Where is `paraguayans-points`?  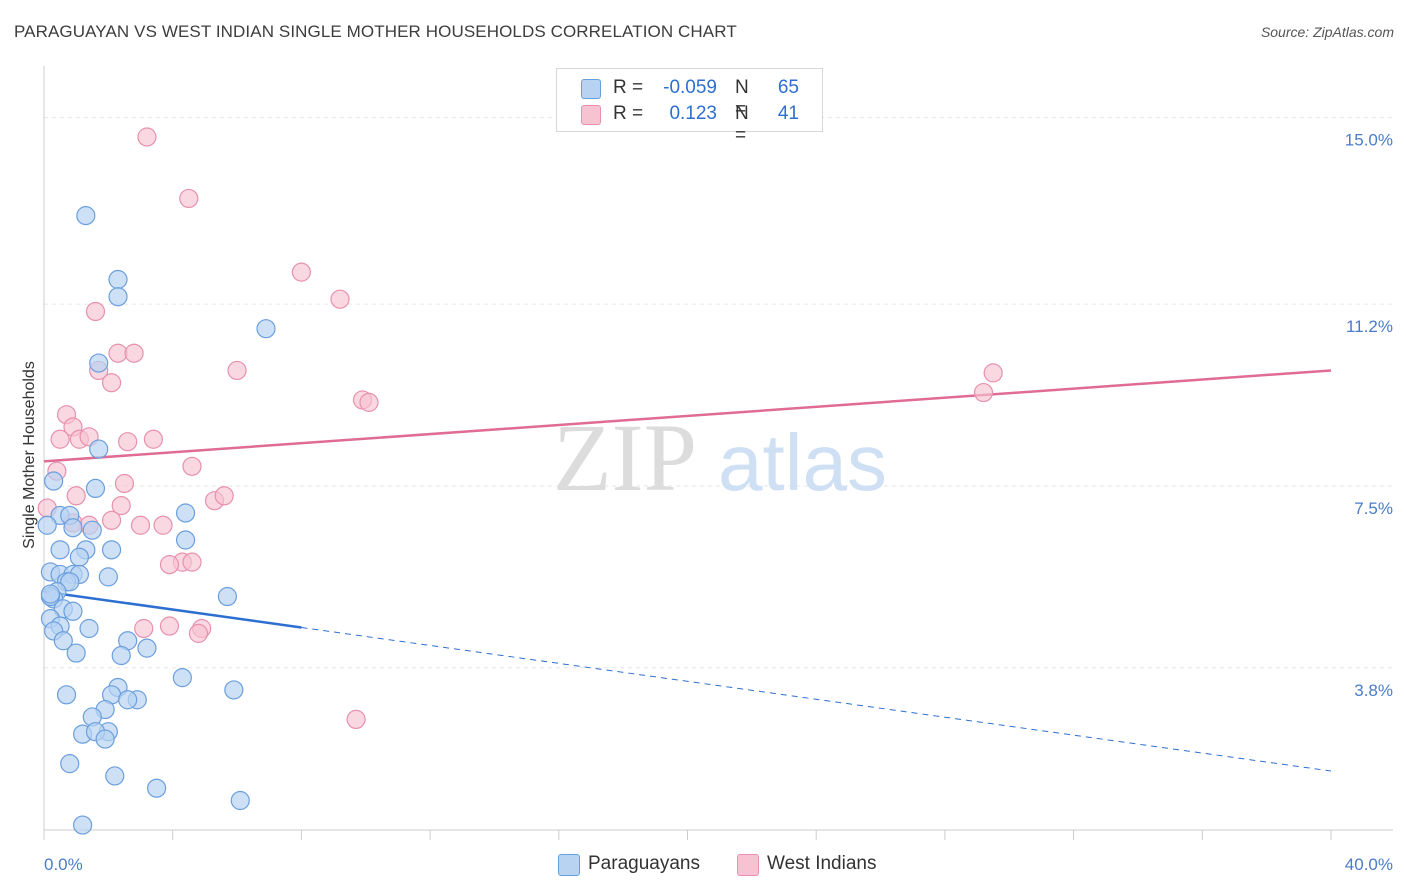 paraguayans-points is located at coordinates (156, 520).